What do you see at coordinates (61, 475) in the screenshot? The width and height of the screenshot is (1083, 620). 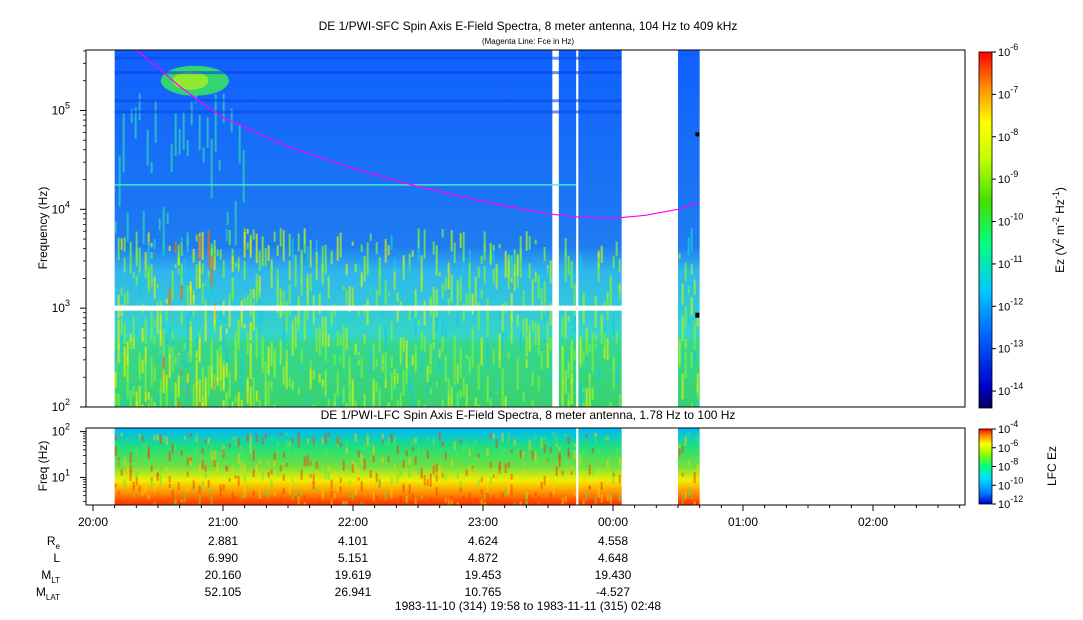 I see `y-tick-label: 10¹` at bounding box center [61, 475].